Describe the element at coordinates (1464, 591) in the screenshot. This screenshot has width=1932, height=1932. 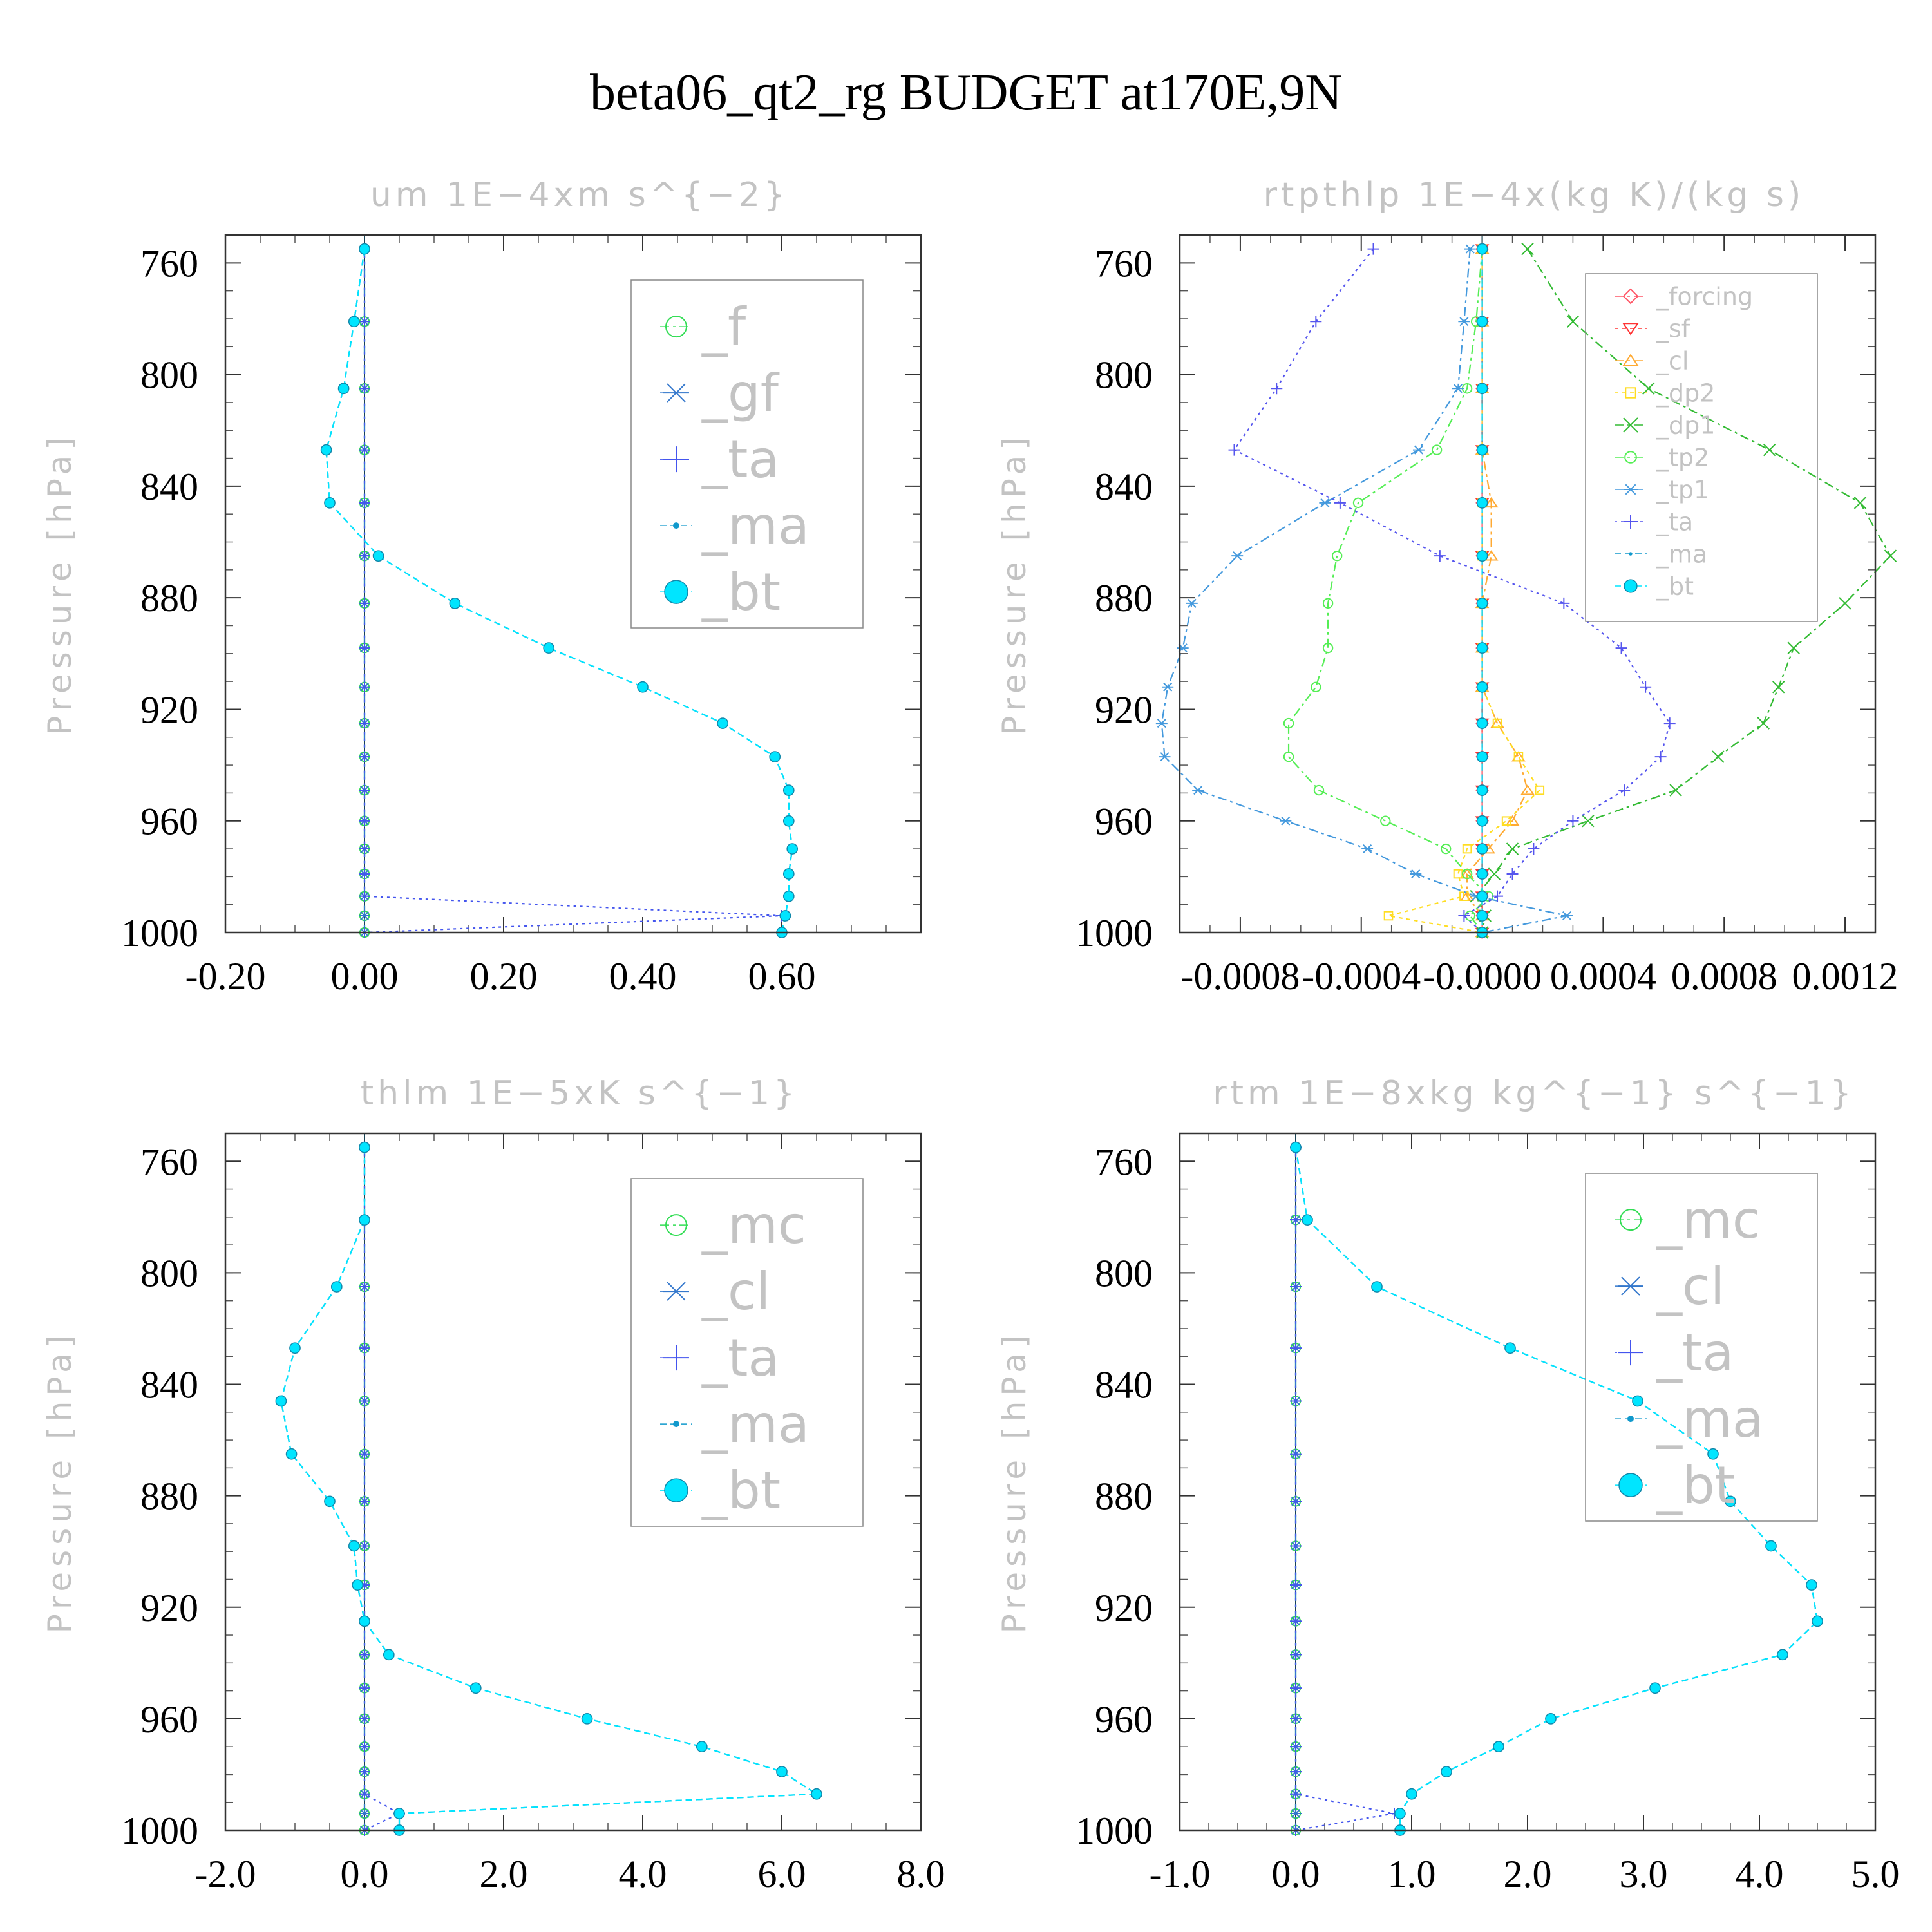
I see `series-dp2` at that location.